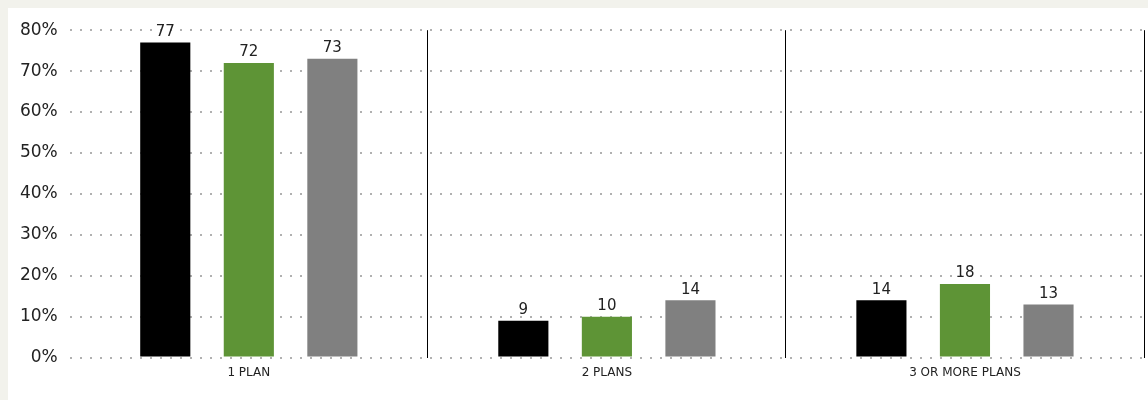 Image resolution: width=1148 pixels, height=400 pixels. Describe the element at coordinates (38, 315) in the screenshot. I see `y-tick-label: 10%` at that location.